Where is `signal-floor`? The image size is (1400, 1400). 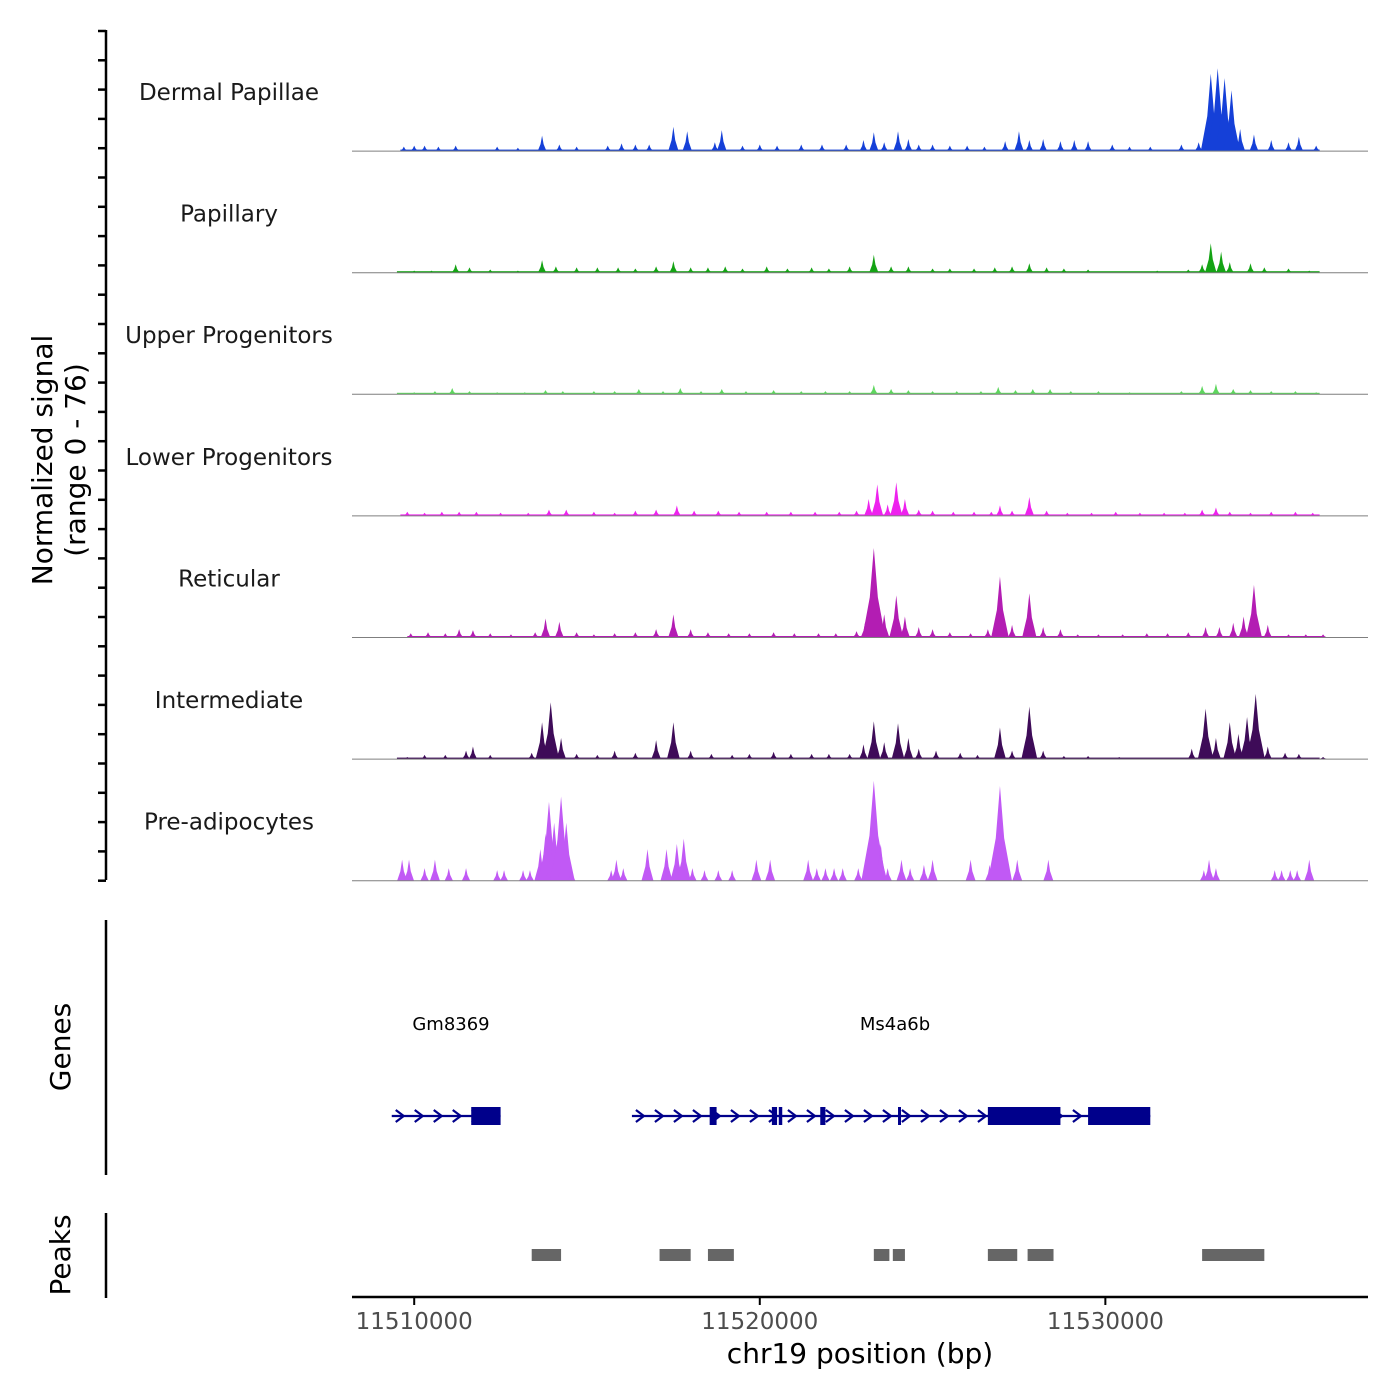
signal-floor is located at coordinates (860, 515).